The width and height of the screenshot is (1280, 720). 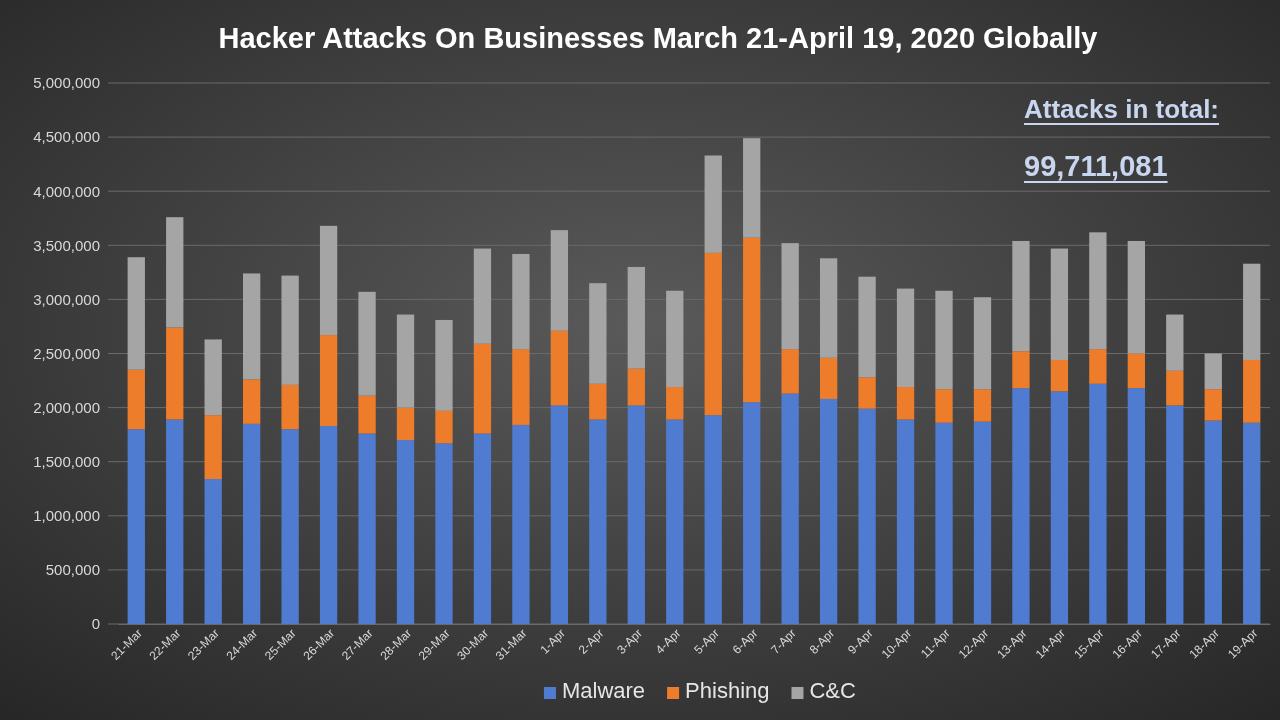 I want to click on annotation: Attacks in total:, so click(x=1122, y=109).